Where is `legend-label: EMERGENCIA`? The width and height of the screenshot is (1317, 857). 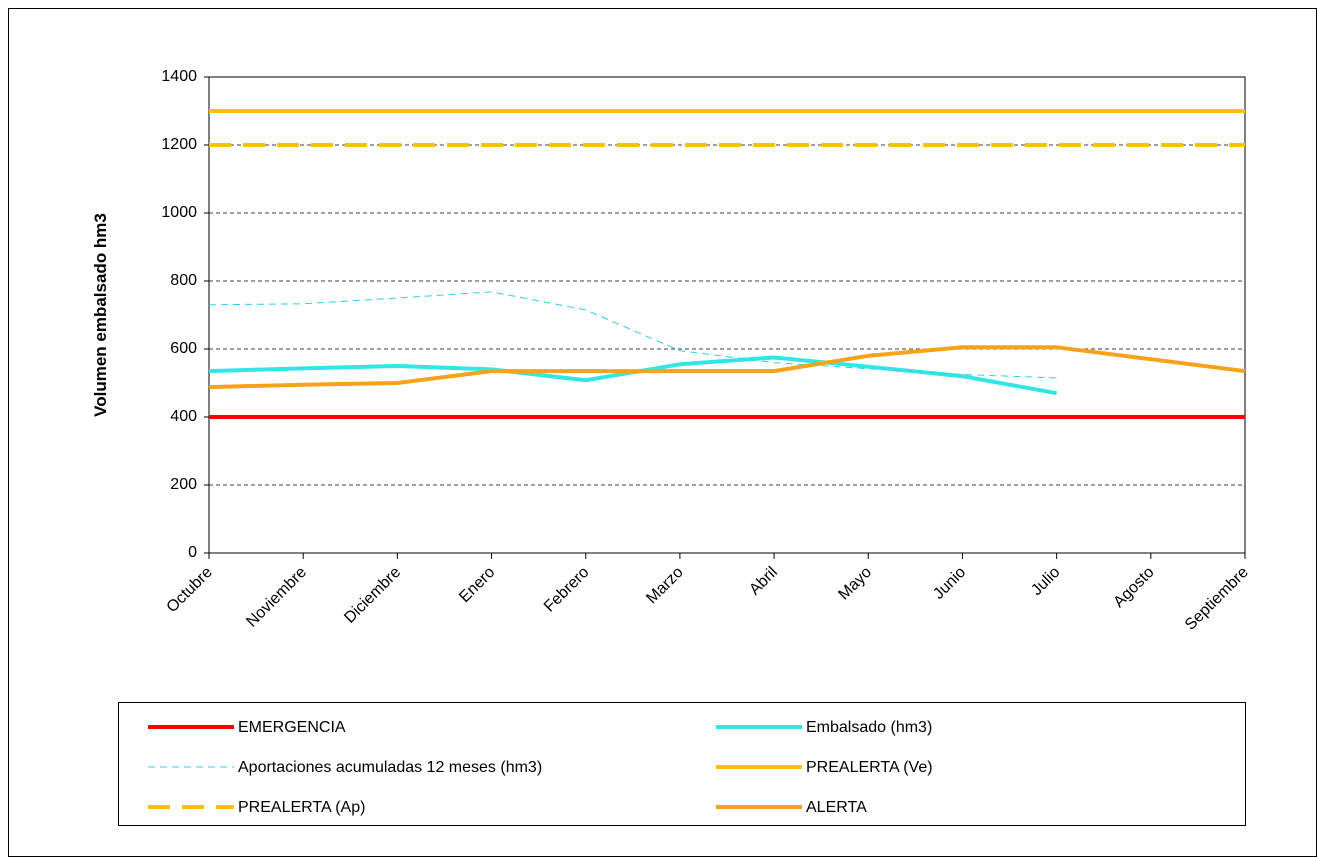
legend-label: EMERGENCIA is located at coordinates (292, 727).